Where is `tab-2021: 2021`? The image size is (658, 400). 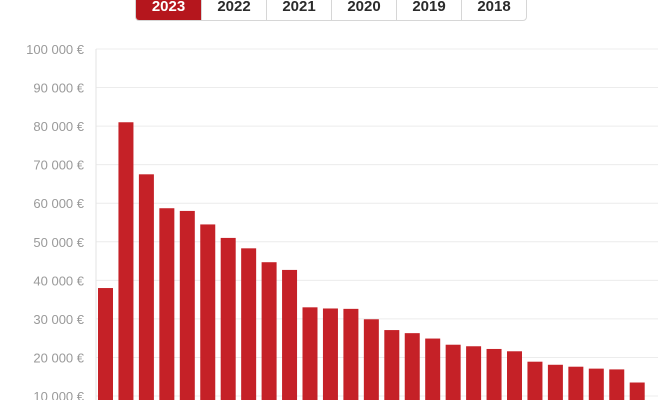 tab-2021: 2021 is located at coordinates (298, 10).